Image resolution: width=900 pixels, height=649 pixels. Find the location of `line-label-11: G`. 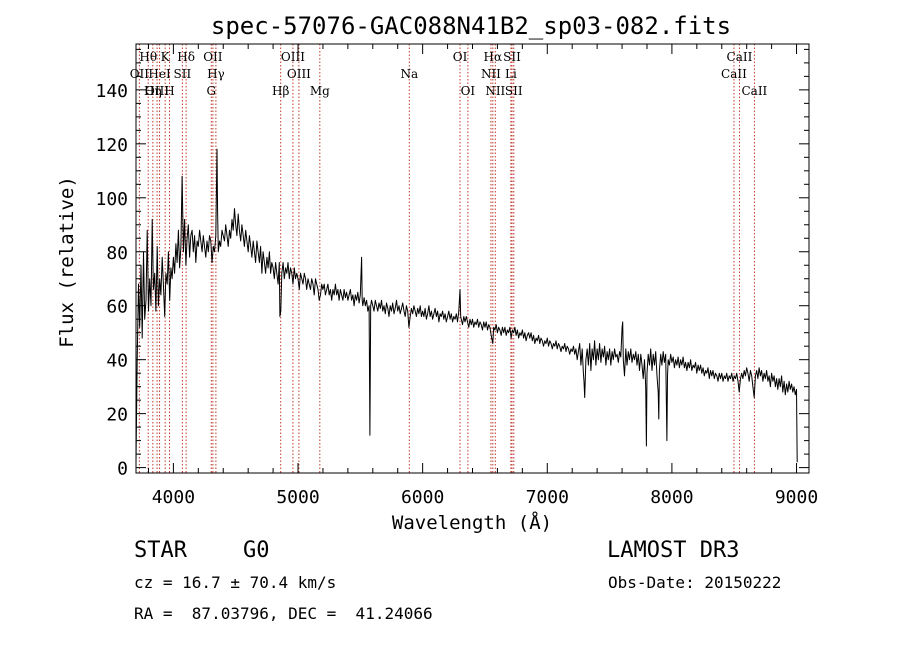

line-label-11: G is located at coordinates (211, 91).